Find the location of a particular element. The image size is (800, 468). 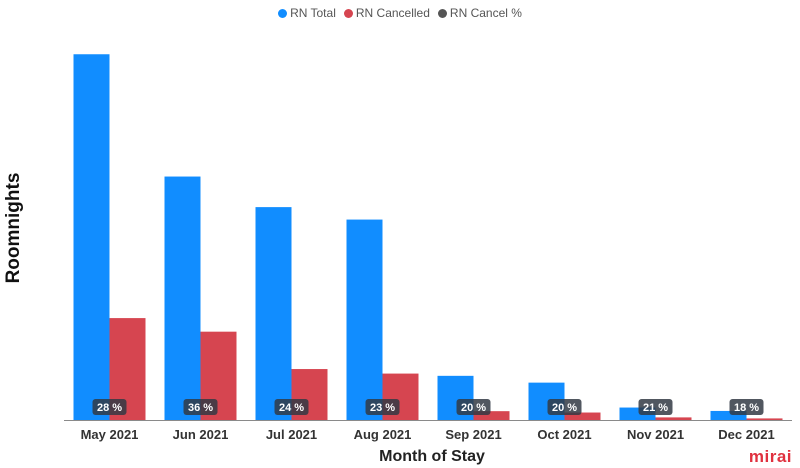

cancel-pct-label: 24 % is located at coordinates (291, 408).